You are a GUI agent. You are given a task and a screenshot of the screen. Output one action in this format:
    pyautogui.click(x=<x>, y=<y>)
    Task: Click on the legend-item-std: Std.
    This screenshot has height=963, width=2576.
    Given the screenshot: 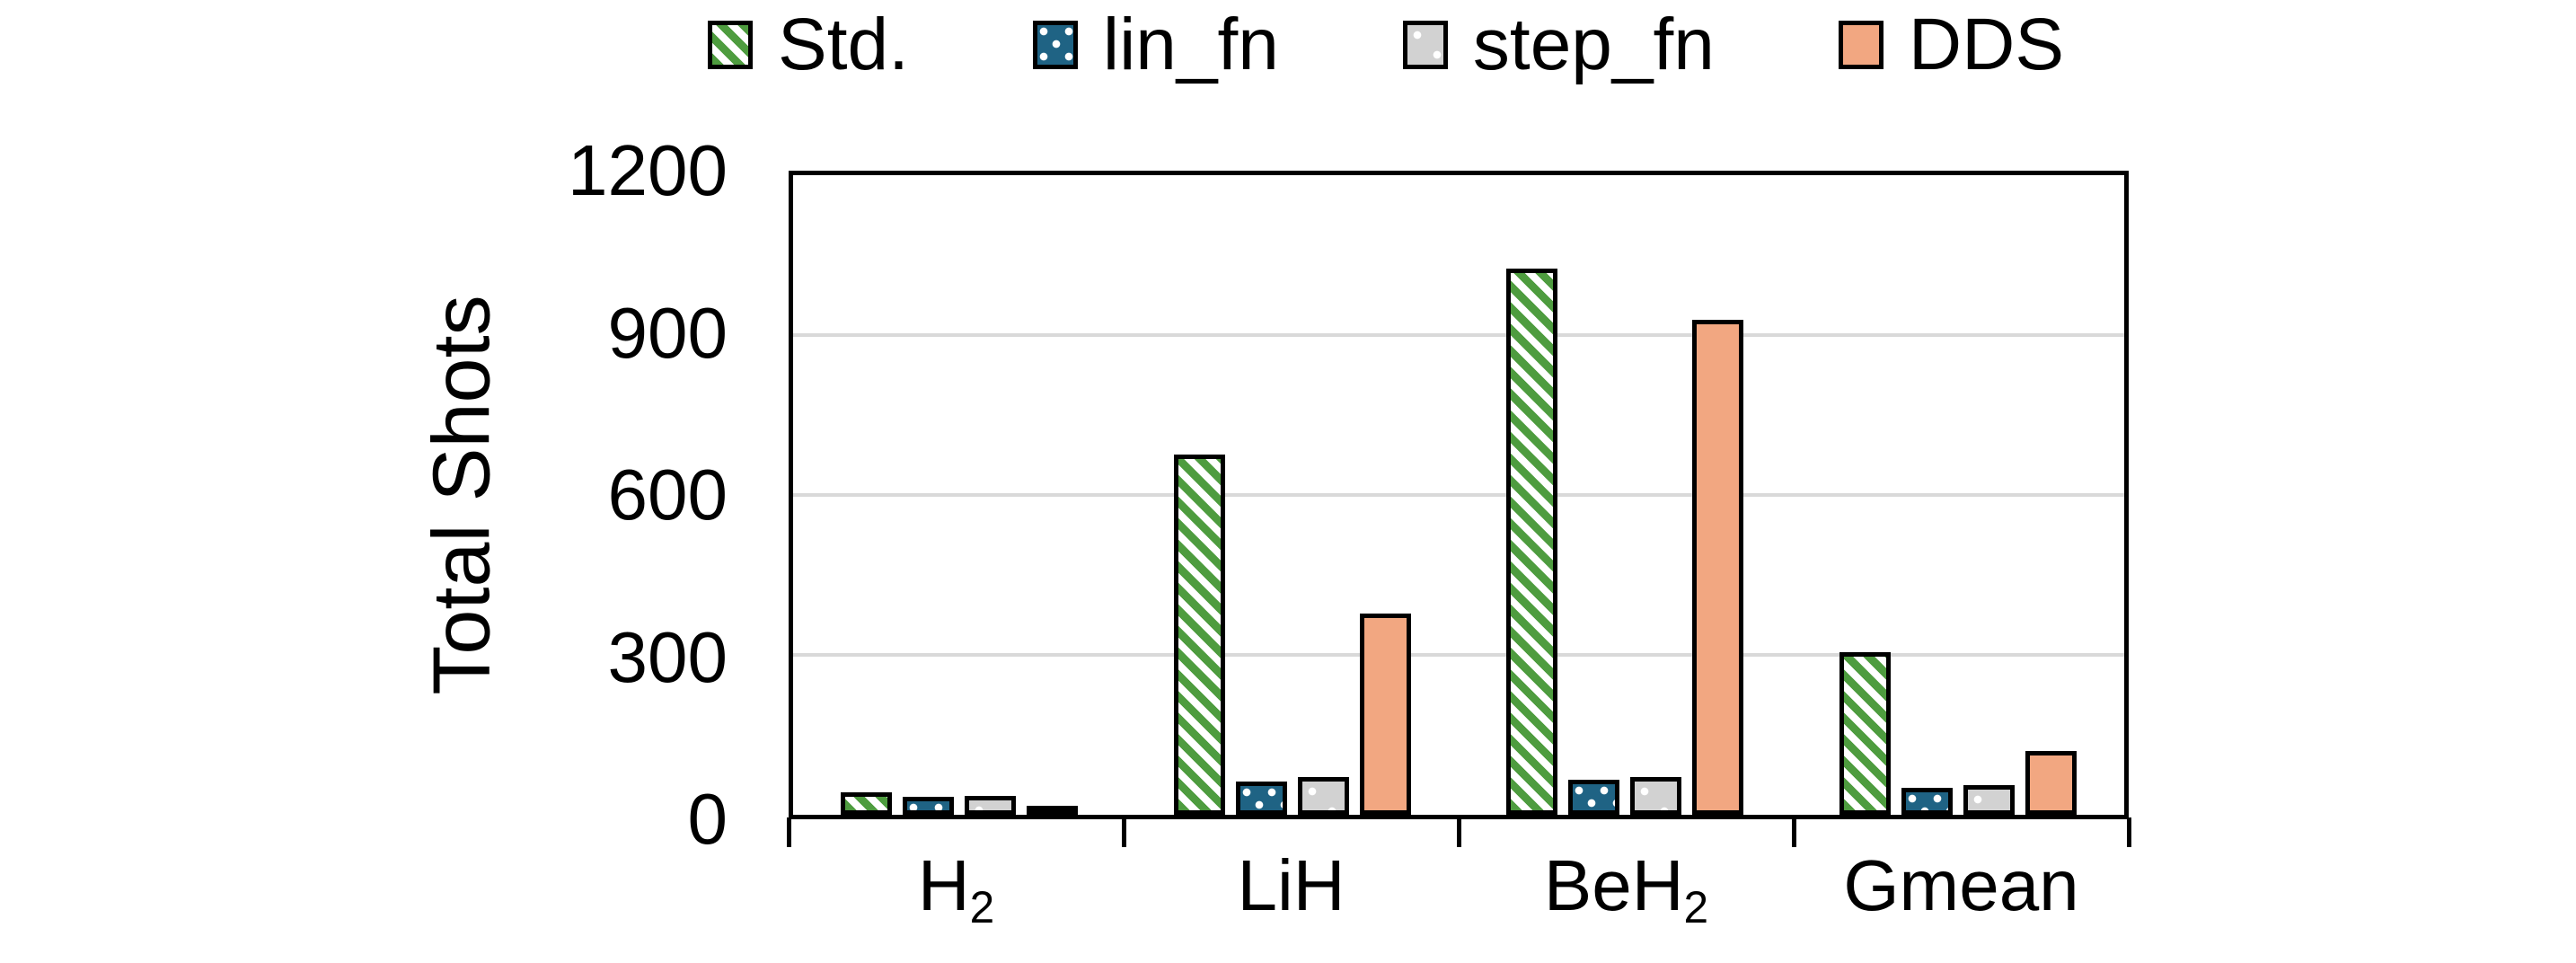 What is the action you would take?
    pyautogui.click(x=808, y=44)
    